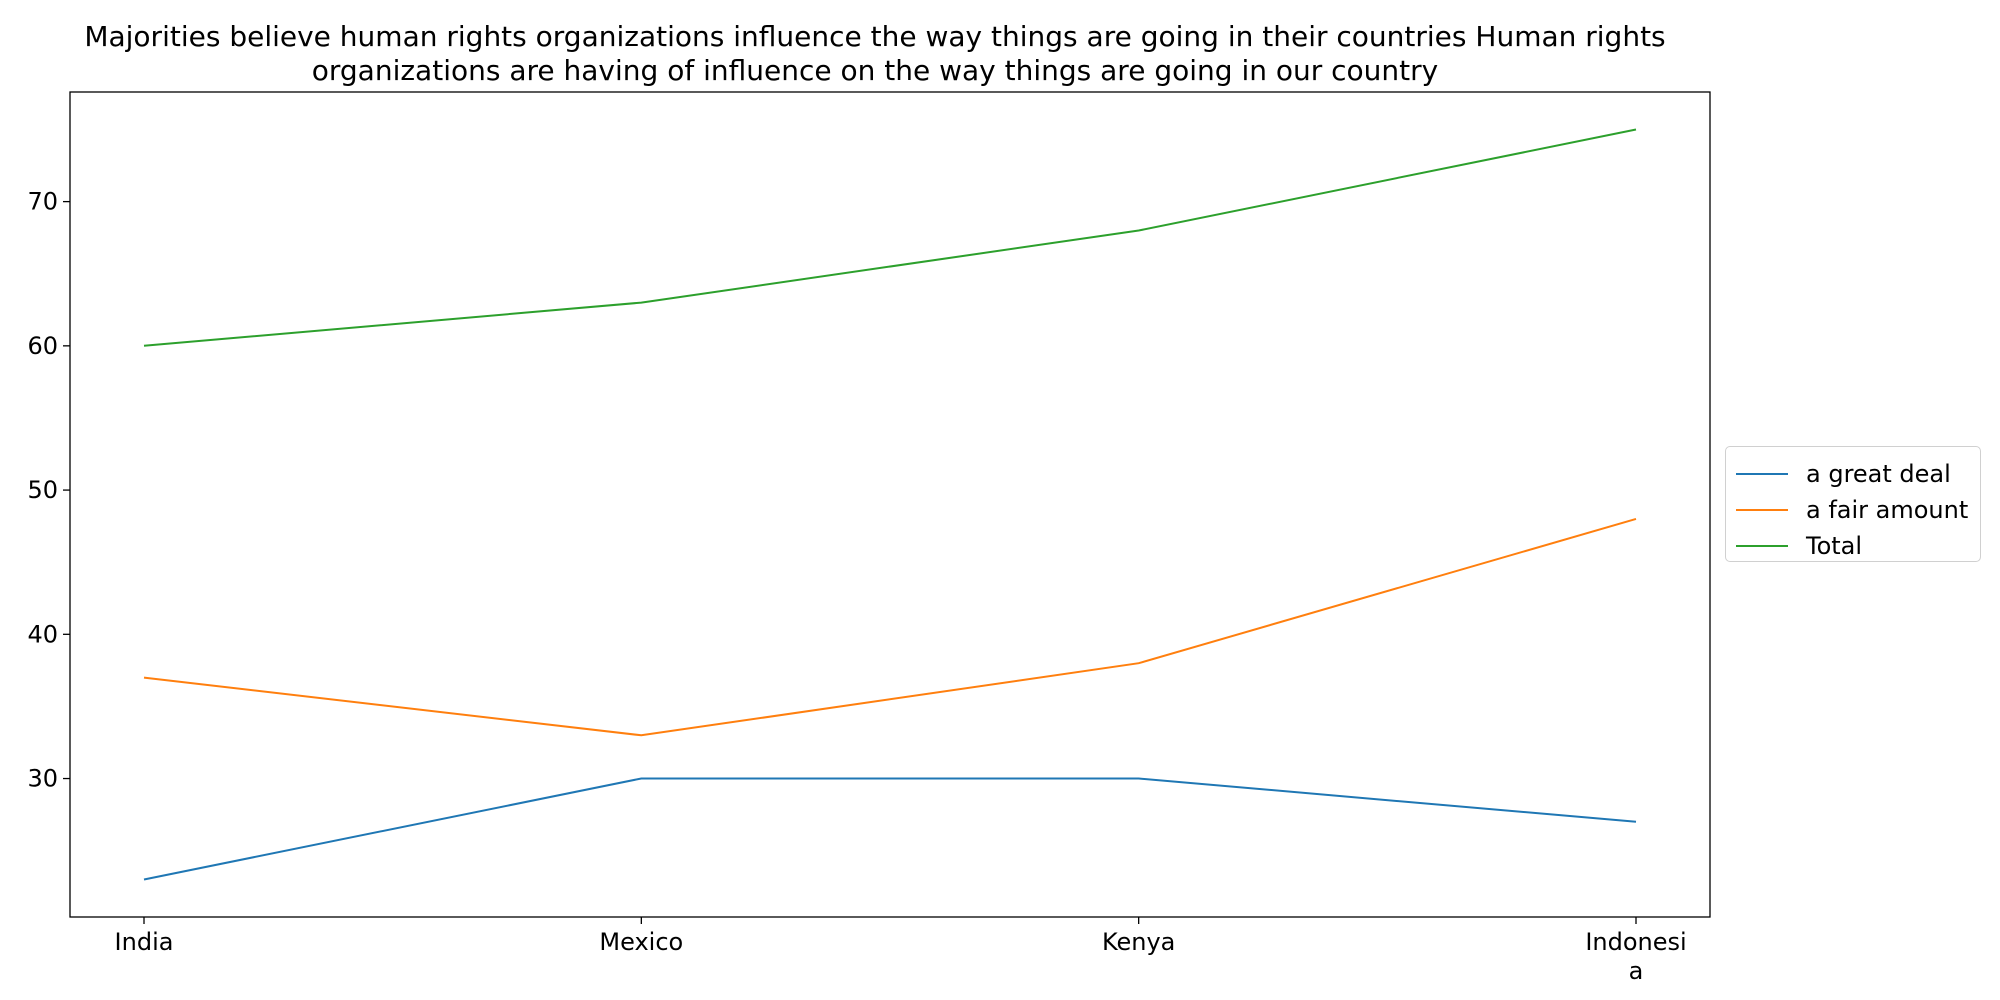  What do you see at coordinates (1878, 474) in the screenshot?
I see `legend-label-a-great-deal: a great deal` at bounding box center [1878, 474].